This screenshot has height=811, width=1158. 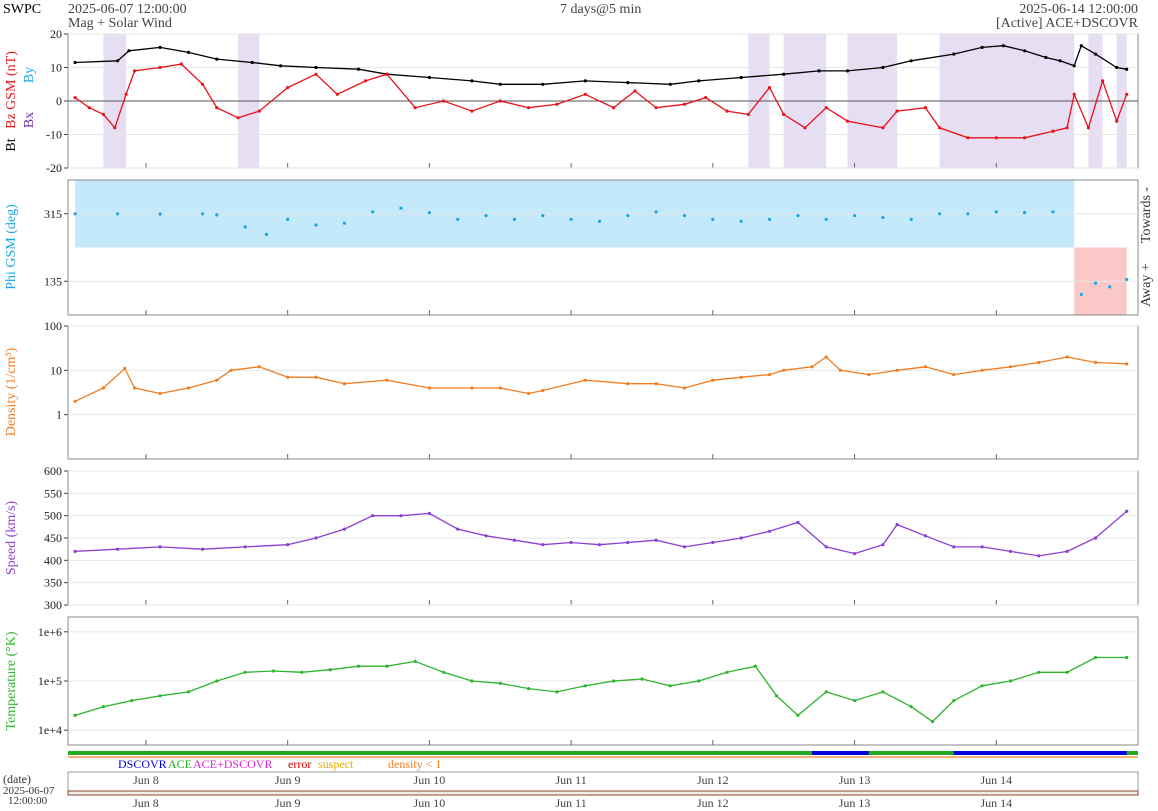 What do you see at coordinates (601, 9) in the screenshot?
I see `time-span: 7 days@5 min` at bounding box center [601, 9].